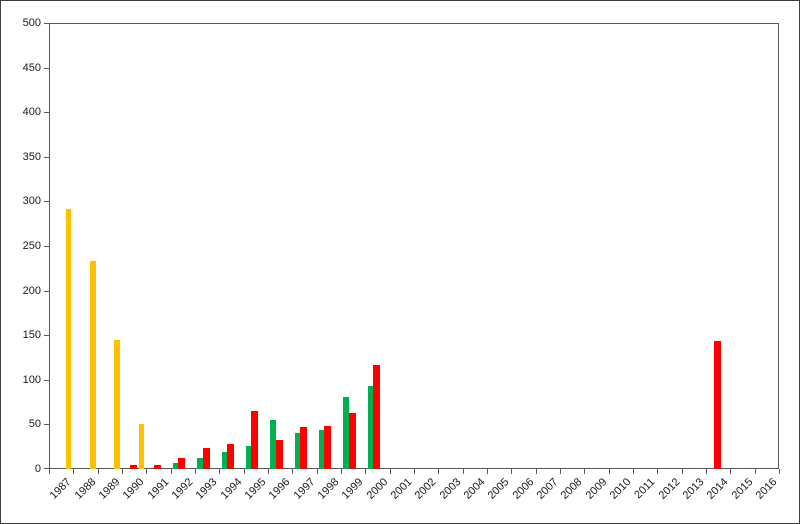  What do you see at coordinates (248, 457) in the screenshot?
I see `bar-1995-green` at bounding box center [248, 457].